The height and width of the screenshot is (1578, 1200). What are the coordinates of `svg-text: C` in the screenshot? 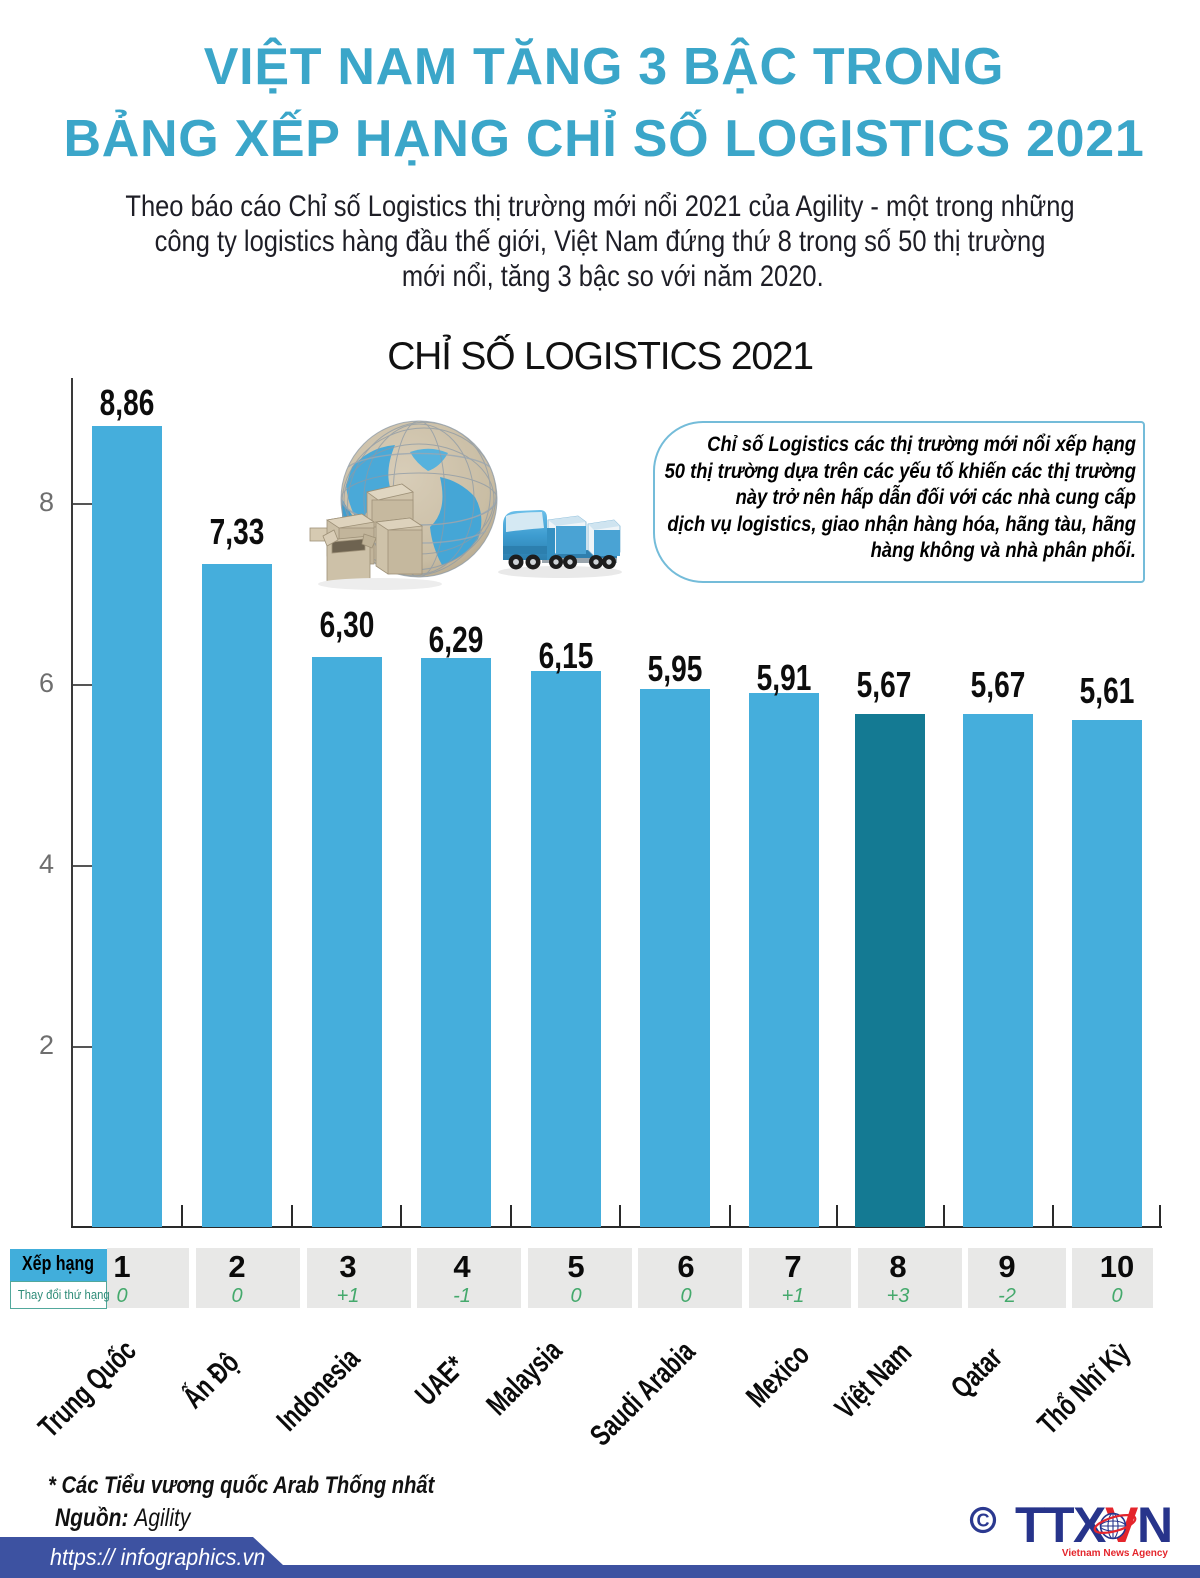 It's located at (983, 1521).